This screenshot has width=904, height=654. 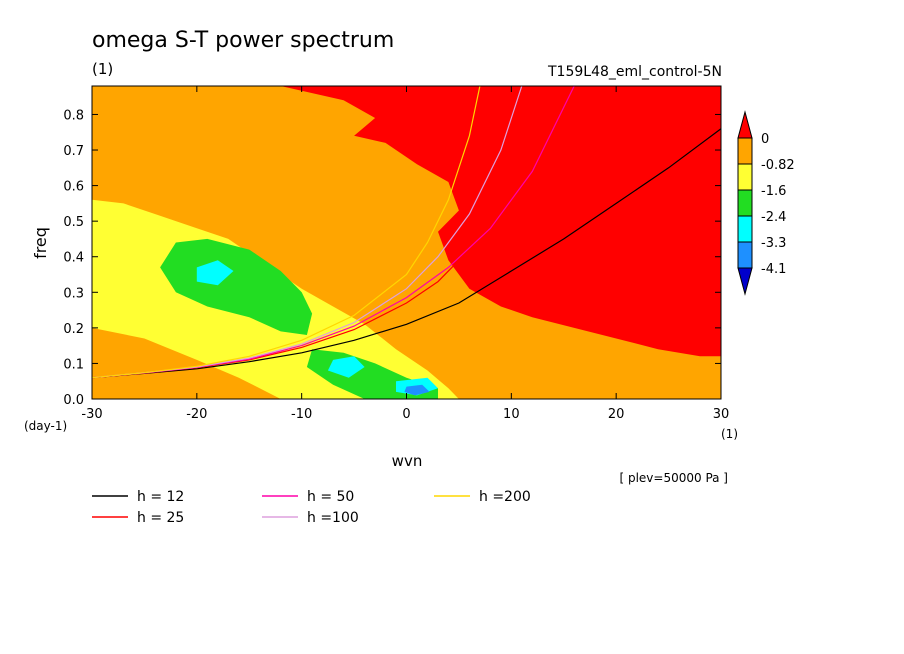 I want to click on x-tick-label: 20, so click(x=616, y=414).